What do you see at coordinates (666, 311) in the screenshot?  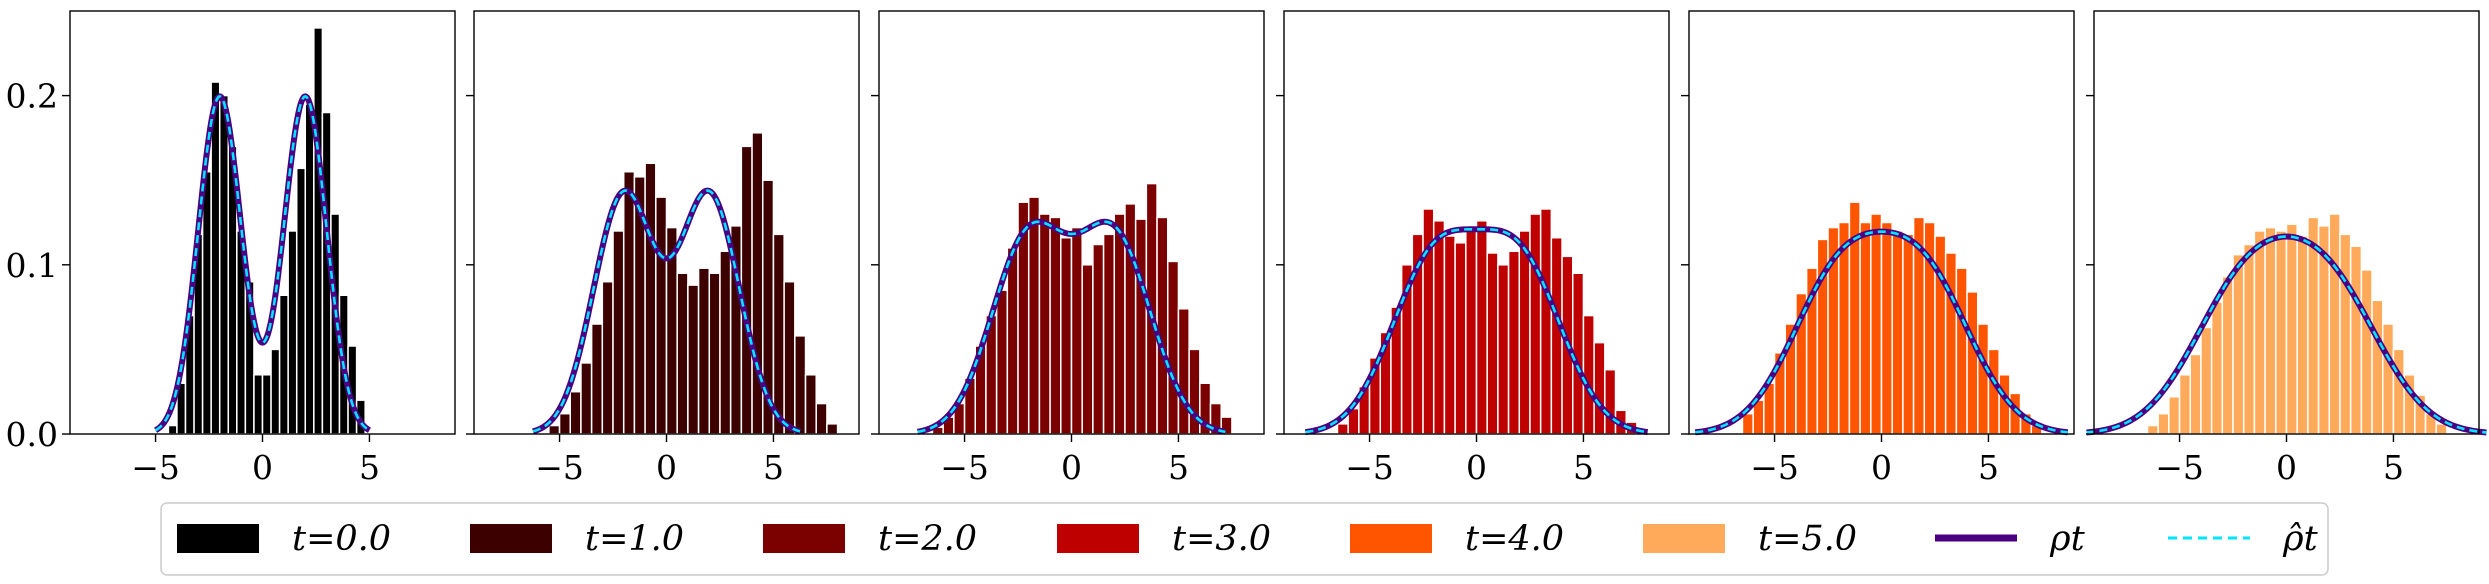 I see `rho-curve` at bounding box center [666, 311].